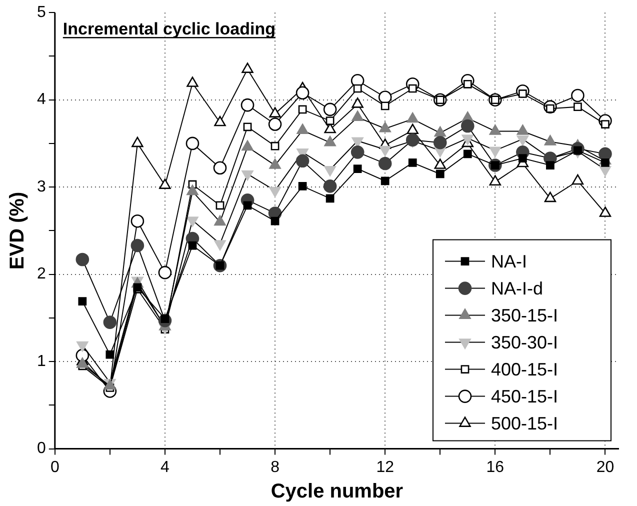 Image resolution: width=637 pixels, height=506 pixels. What do you see at coordinates (41, 274) in the screenshot?
I see `y-tick-label: 2` at bounding box center [41, 274].